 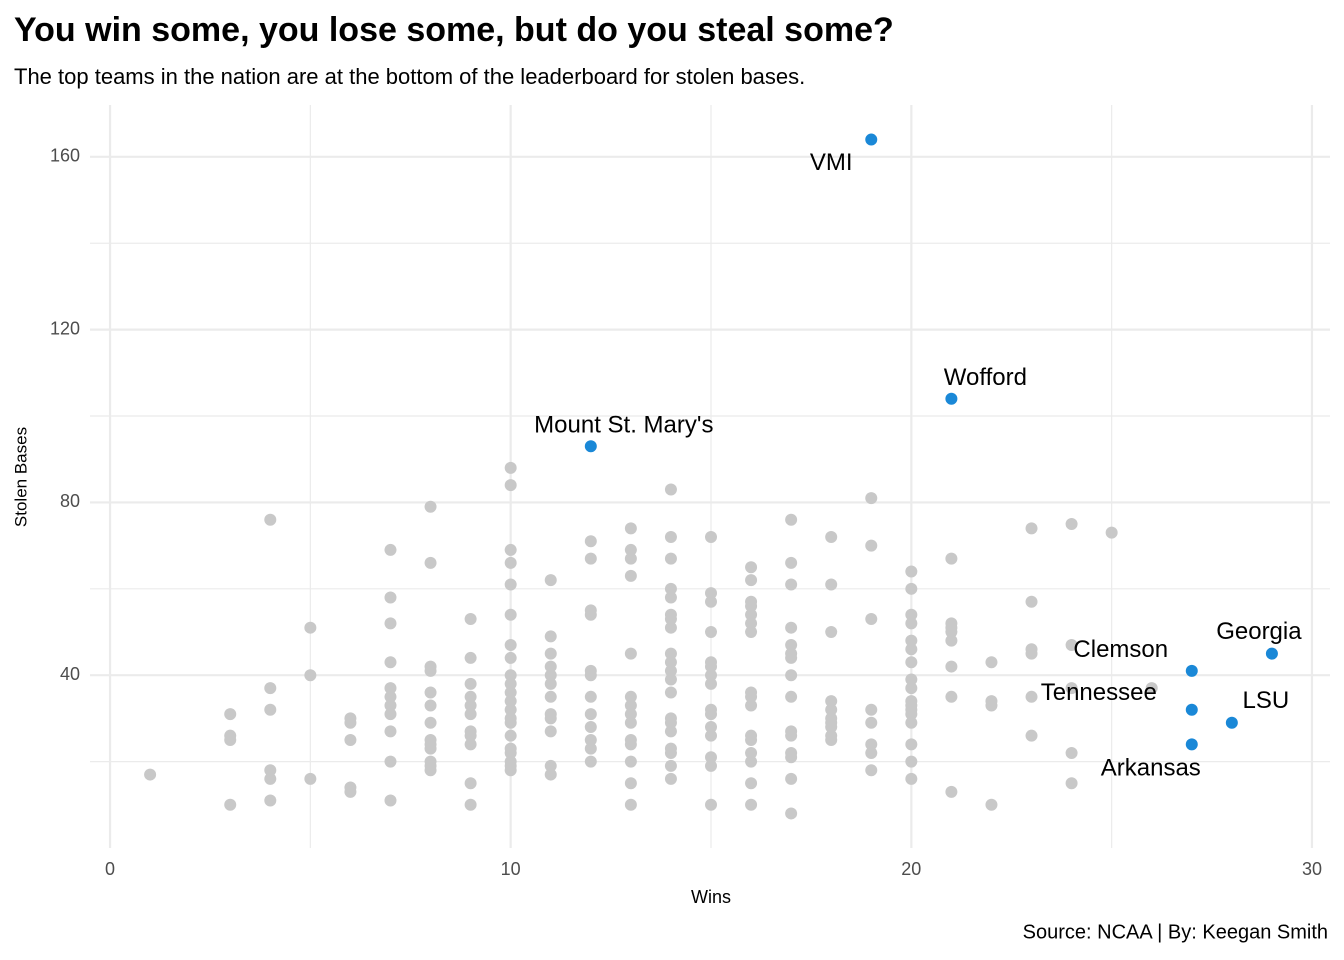 What do you see at coordinates (1151, 768) in the screenshot?
I see `point-label: Arkansas` at bounding box center [1151, 768].